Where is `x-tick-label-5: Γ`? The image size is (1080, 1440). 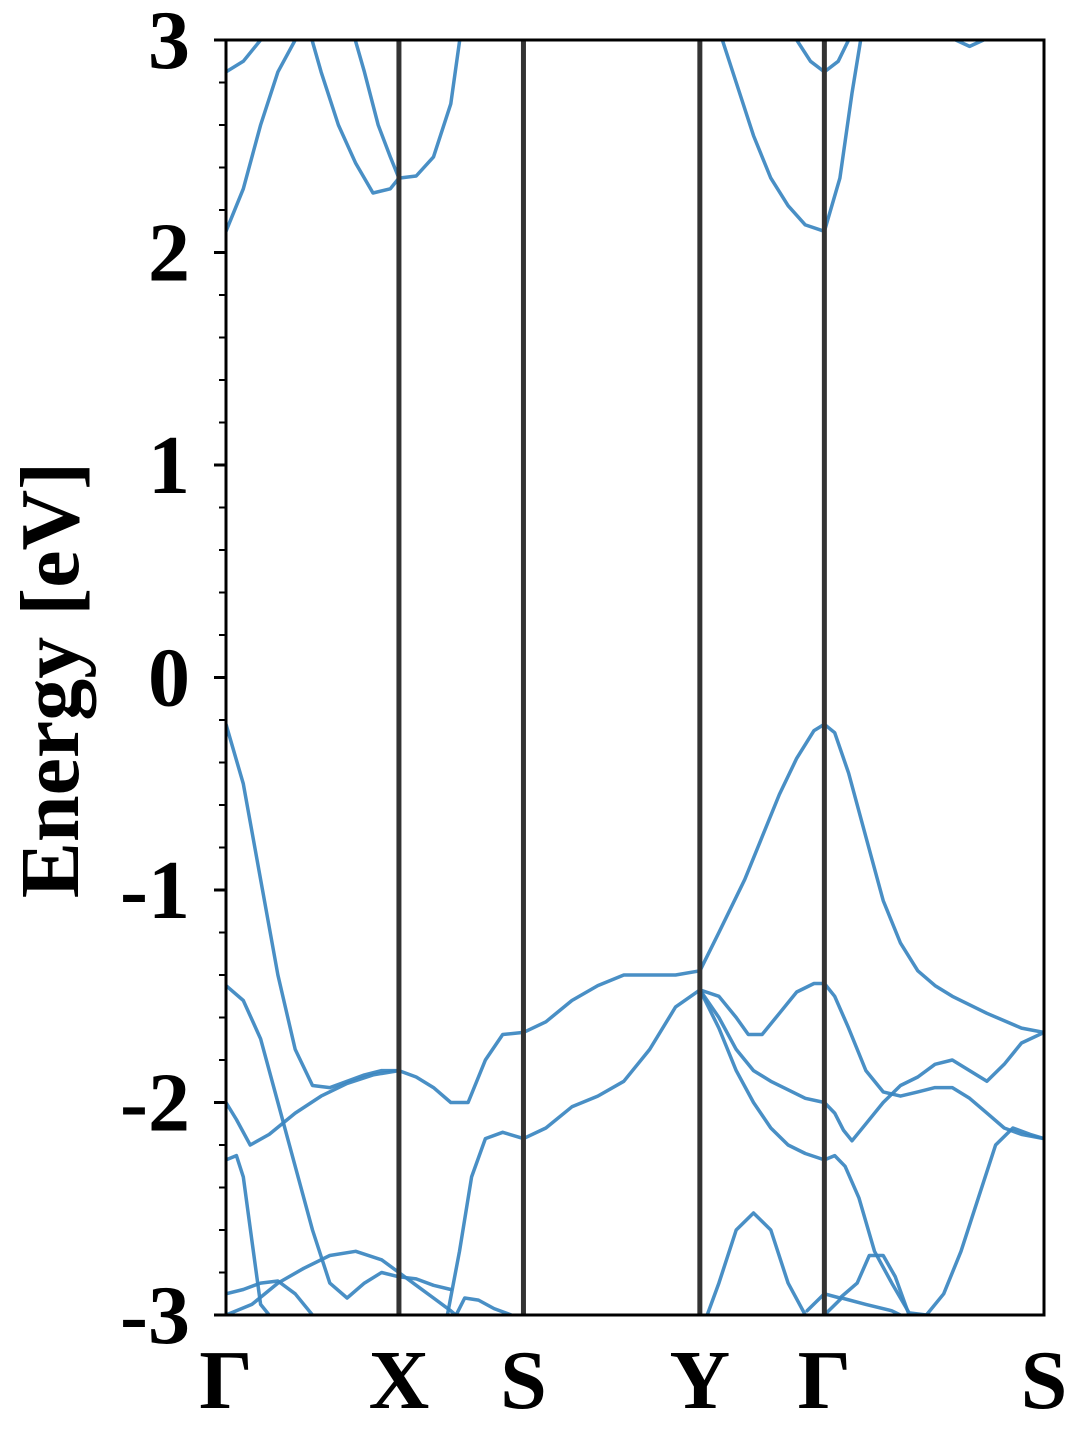 x-tick-label-5: Γ is located at coordinates (824, 1380).